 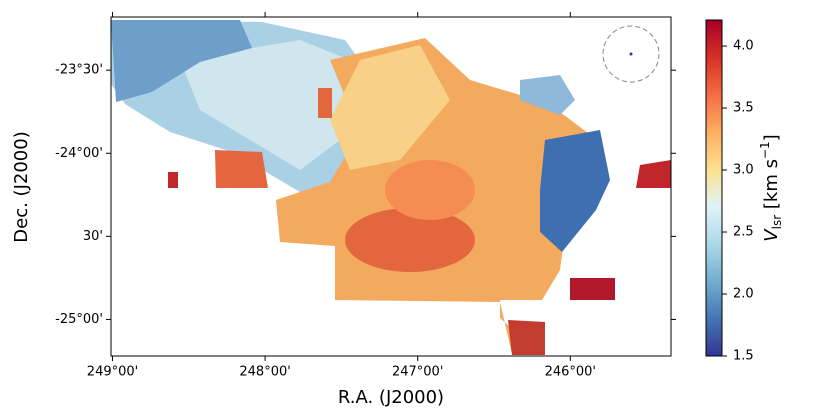 What do you see at coordinates (765, 150) in the screenshot?
I see `cb-sup: −1` at bounding box center [765, 150].